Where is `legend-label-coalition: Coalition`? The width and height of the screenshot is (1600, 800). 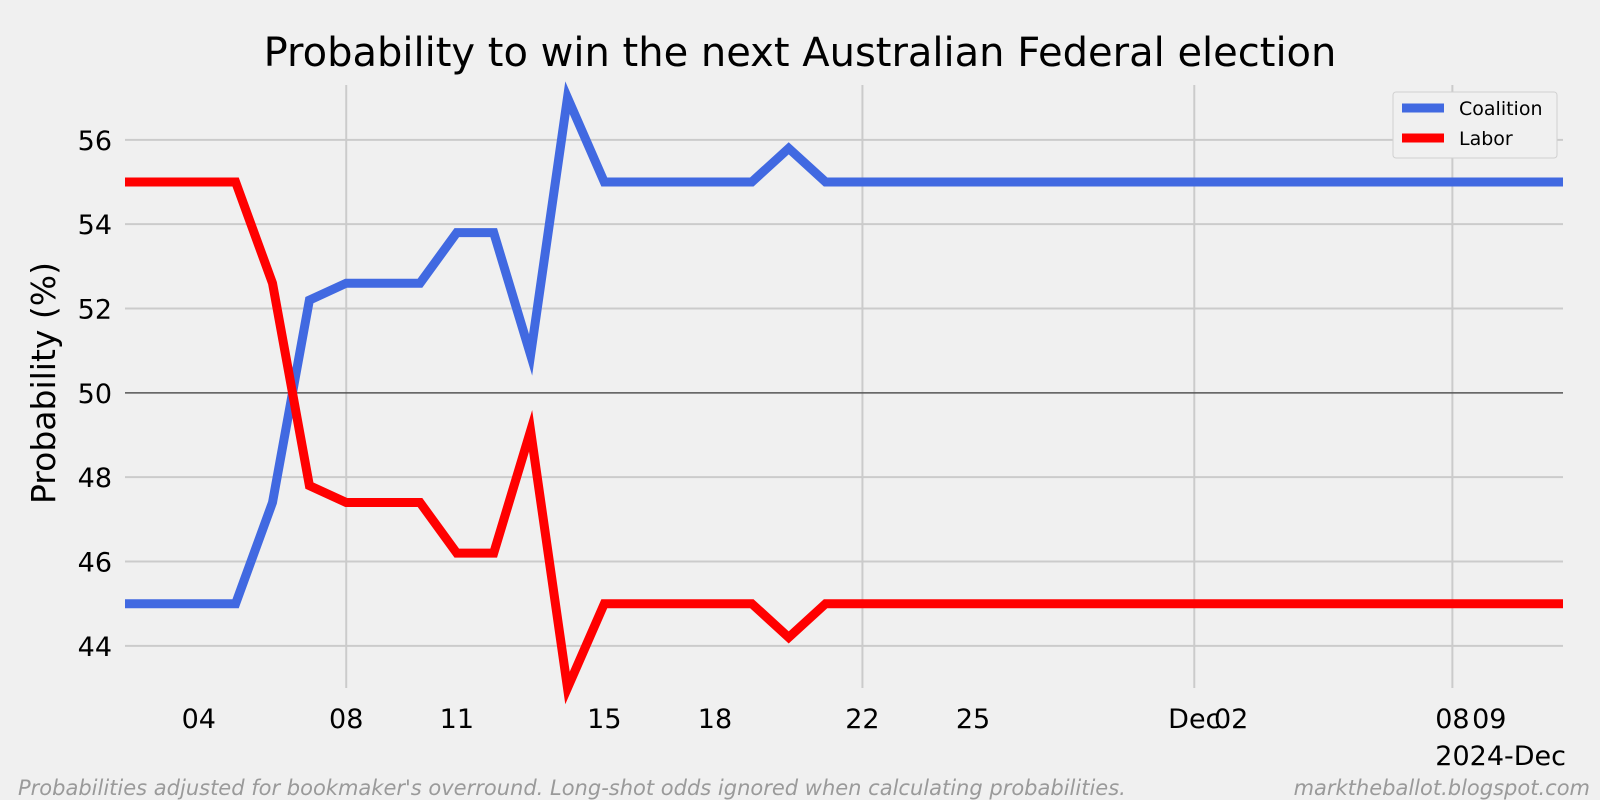
legend-label-coalition: Coalition is located at coordinates (1501, 109).